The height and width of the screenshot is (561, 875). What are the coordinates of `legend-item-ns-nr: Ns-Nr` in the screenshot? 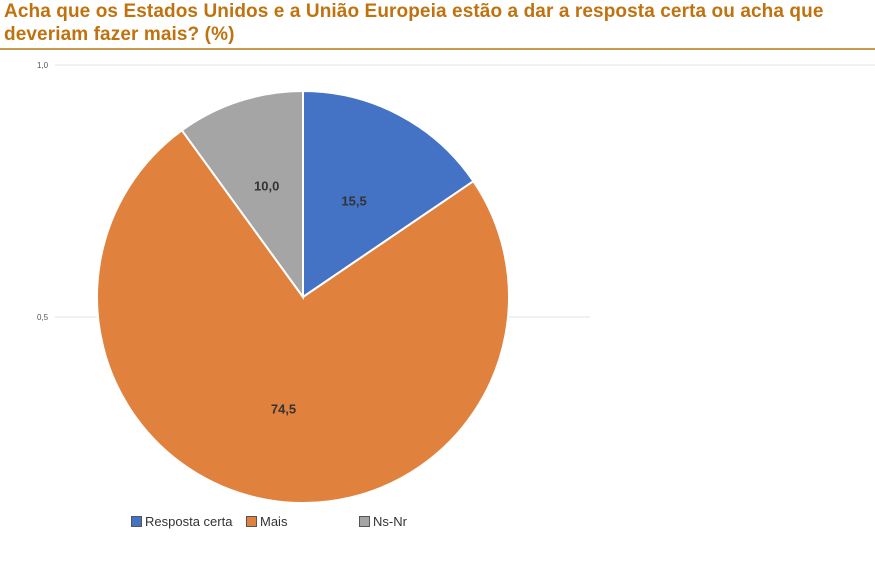 It's located at (383, 521).